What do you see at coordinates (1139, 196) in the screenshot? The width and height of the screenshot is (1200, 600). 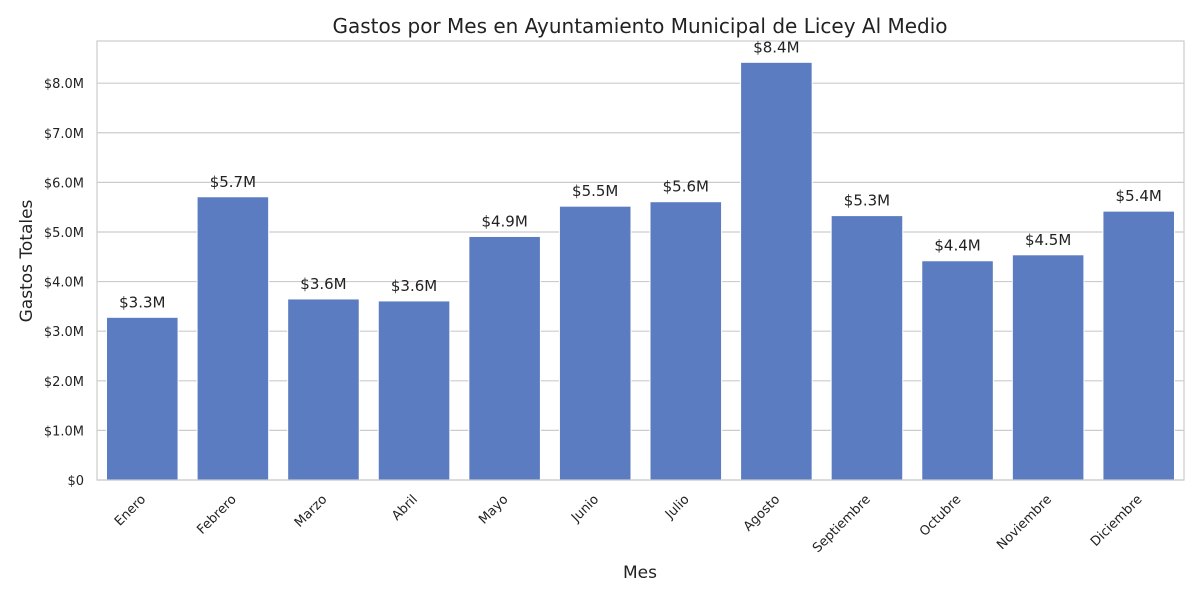 I see `data-label: $5.4M` at bounding box center [1139, 196].